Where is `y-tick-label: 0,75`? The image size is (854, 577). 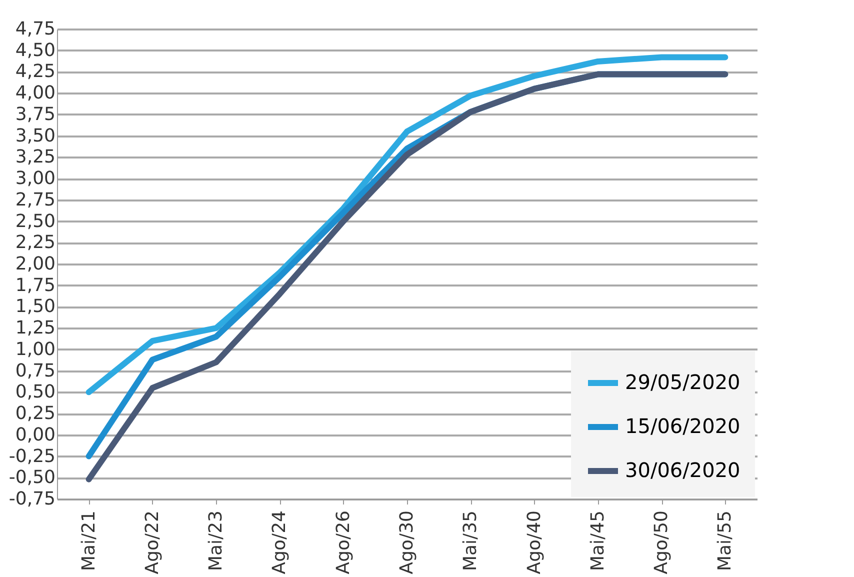 y-tick-label: 0,75 is located at coordinates (35, 371).